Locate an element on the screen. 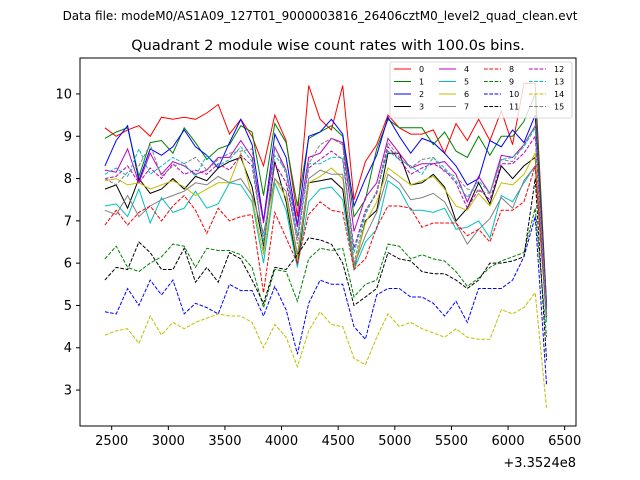  x-tick-label: 2500 is located at coordinates (111, 441).